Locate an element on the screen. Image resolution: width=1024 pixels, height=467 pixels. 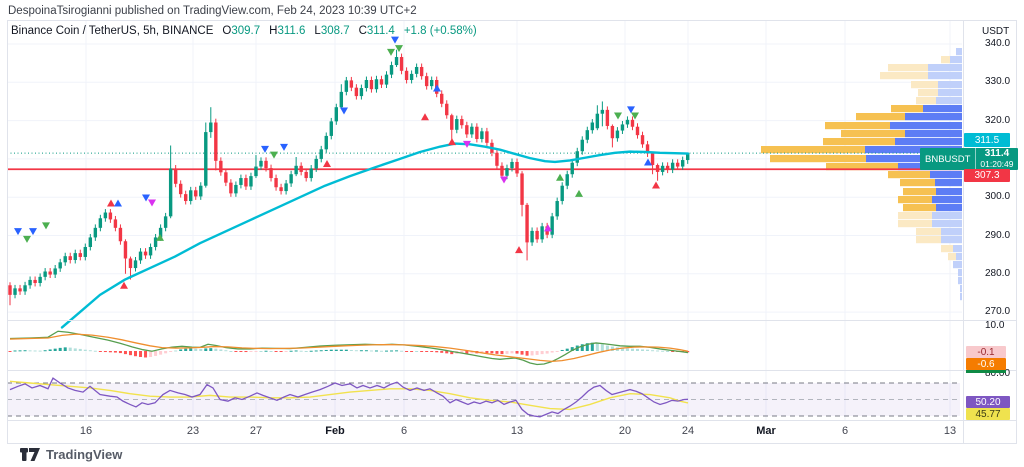
time-tick-label: Feb is located at coordinates (335, 431).